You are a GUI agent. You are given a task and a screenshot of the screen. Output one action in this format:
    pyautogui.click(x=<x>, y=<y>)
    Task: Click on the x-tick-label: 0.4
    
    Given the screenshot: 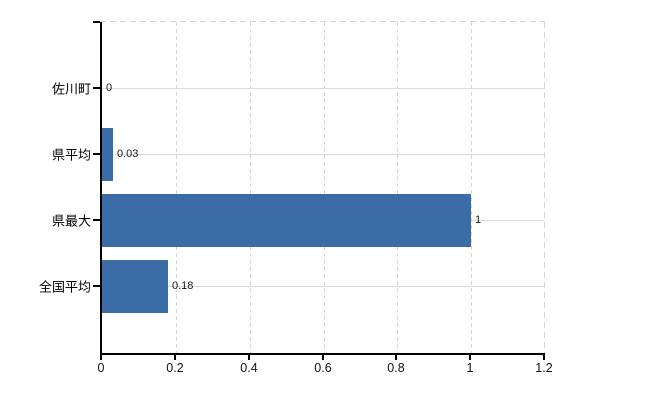 What is the action you would take?
    pyautogui.click(x=249, y=368)
    